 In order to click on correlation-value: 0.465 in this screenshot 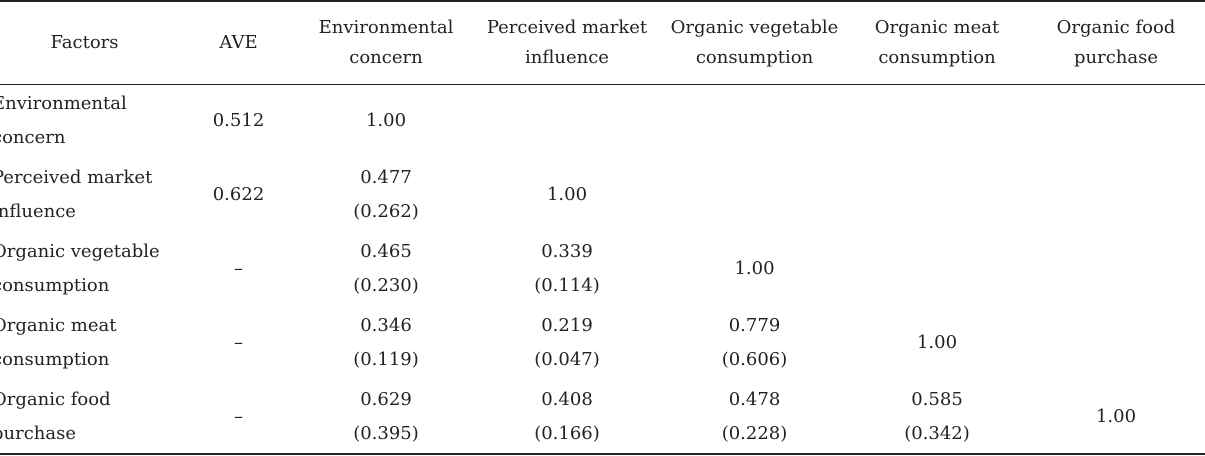, I will do `click(386, 251)`.